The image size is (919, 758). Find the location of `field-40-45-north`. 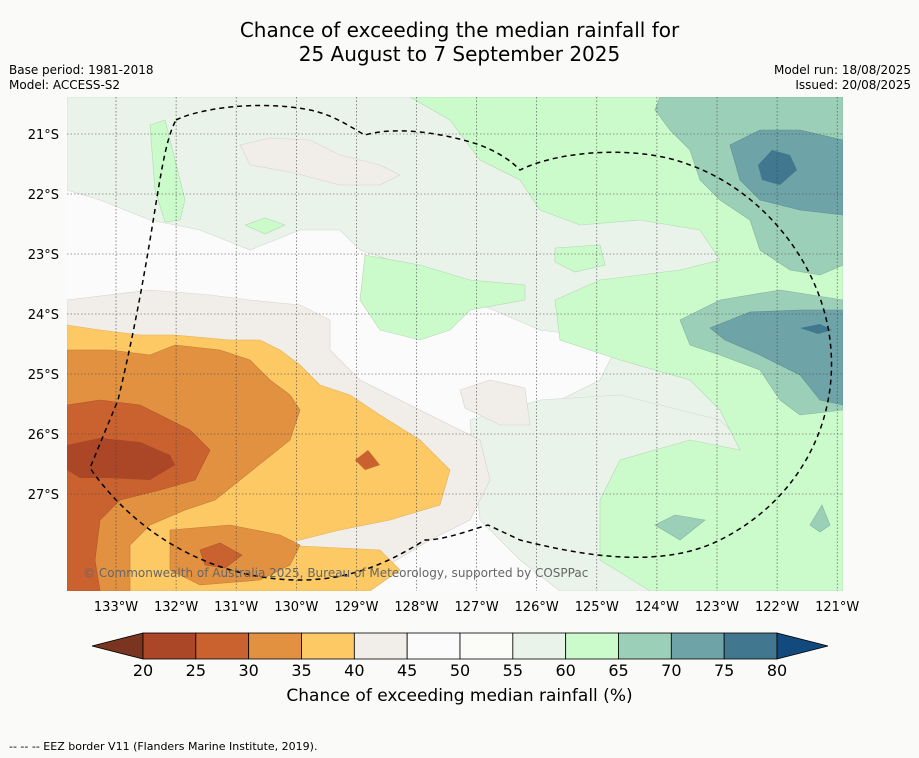

field-40-45-north is located at coordinates (320, 161).